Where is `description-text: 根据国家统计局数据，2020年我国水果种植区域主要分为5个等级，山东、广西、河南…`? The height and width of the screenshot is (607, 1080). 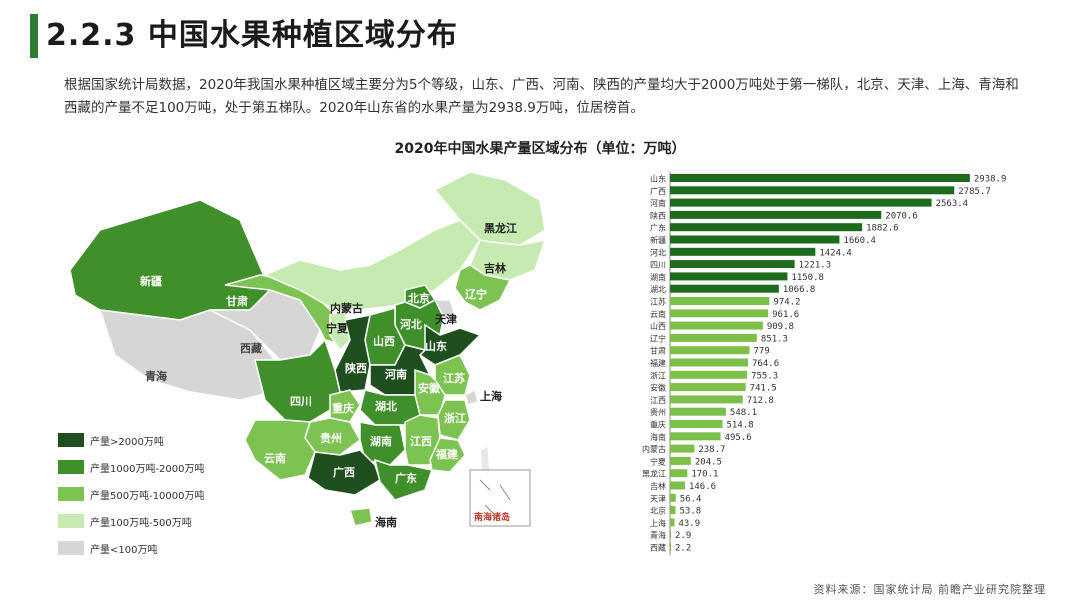
description-text: 根据国家统计局数据，2020年我国水果种植区域主要分为5个等级，山东、广西、河南… is located at coordinates (541, 96).